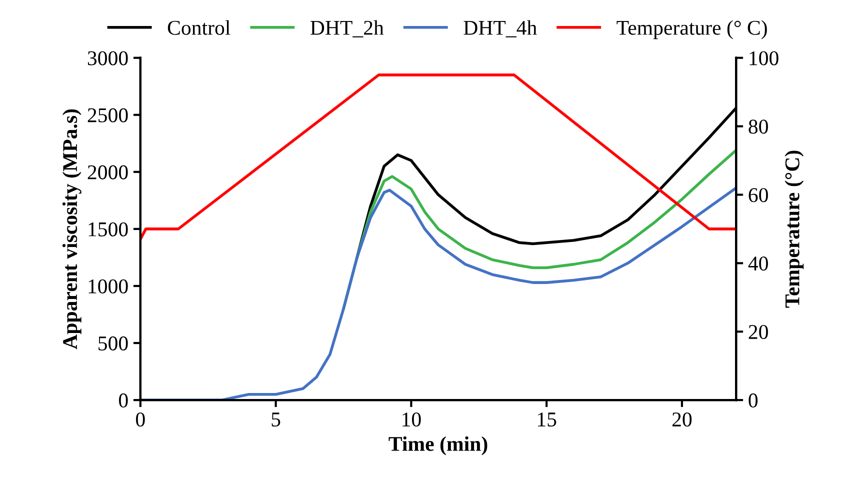 The width and height of the screenshot is (851, 482). I want to click on y2-tick-label: 80, so click(758, 127).